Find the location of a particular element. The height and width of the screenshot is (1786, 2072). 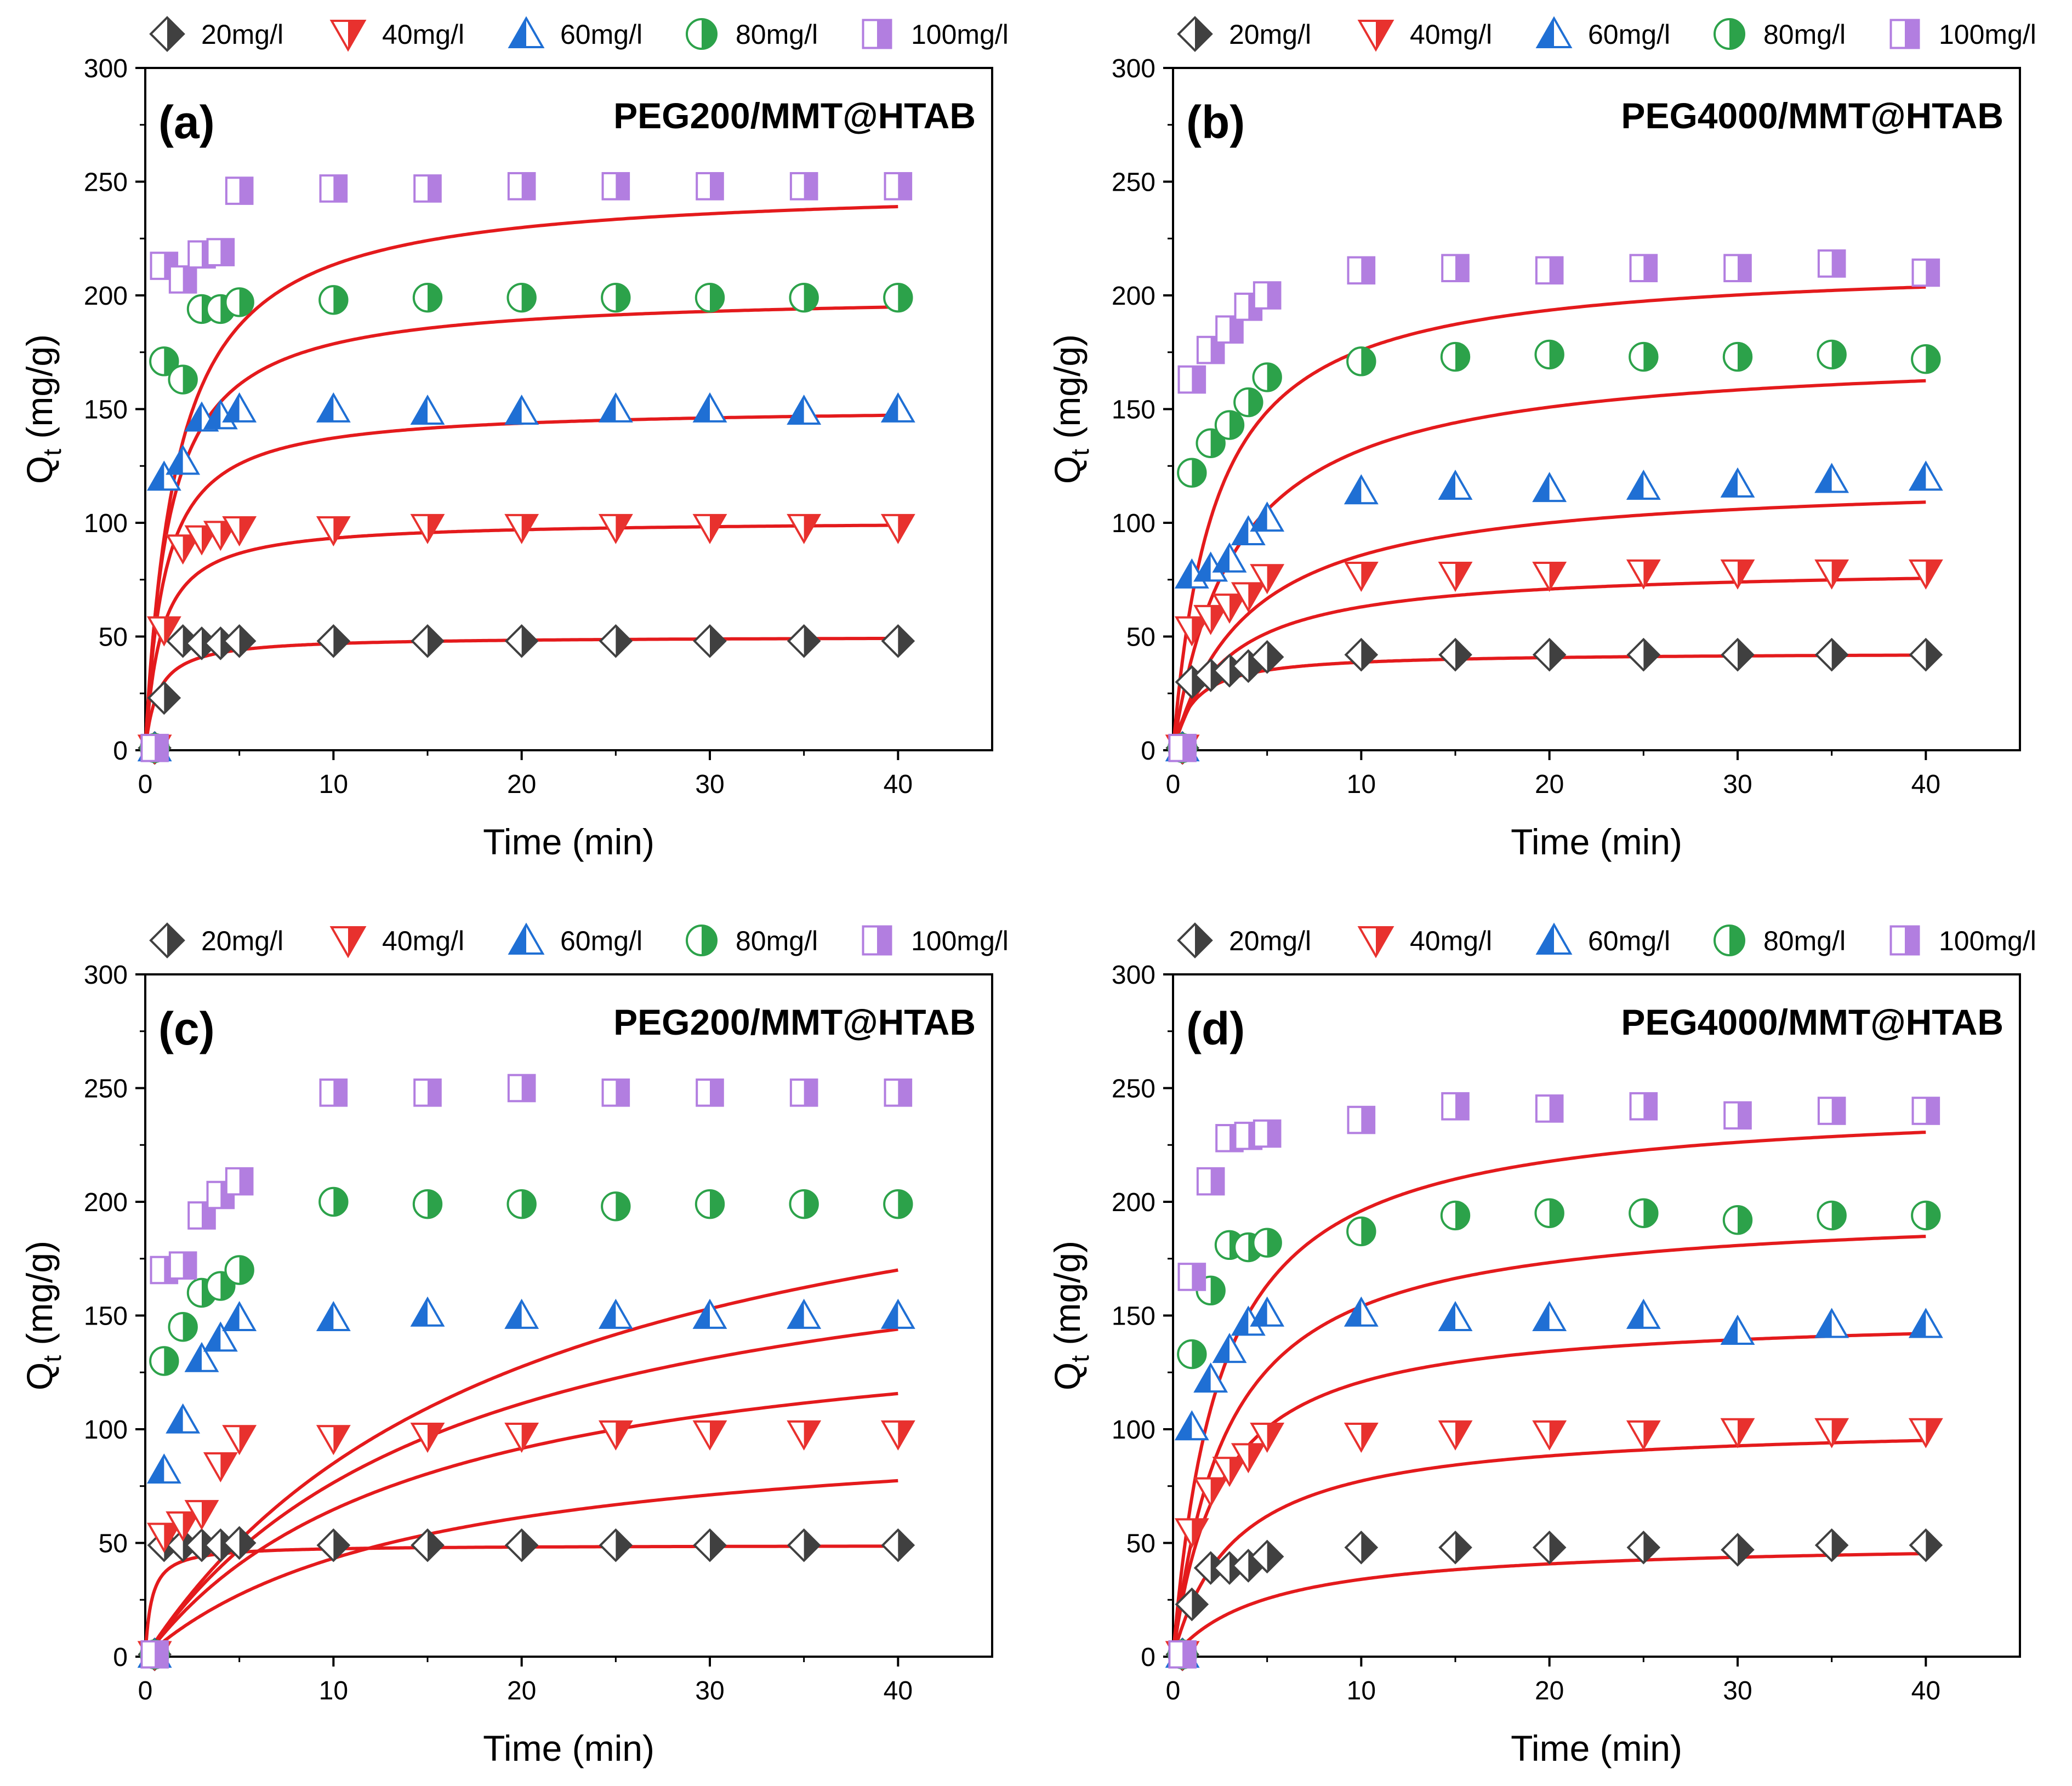

legend-label: 100mg/l is located at coordinates (960, 34).